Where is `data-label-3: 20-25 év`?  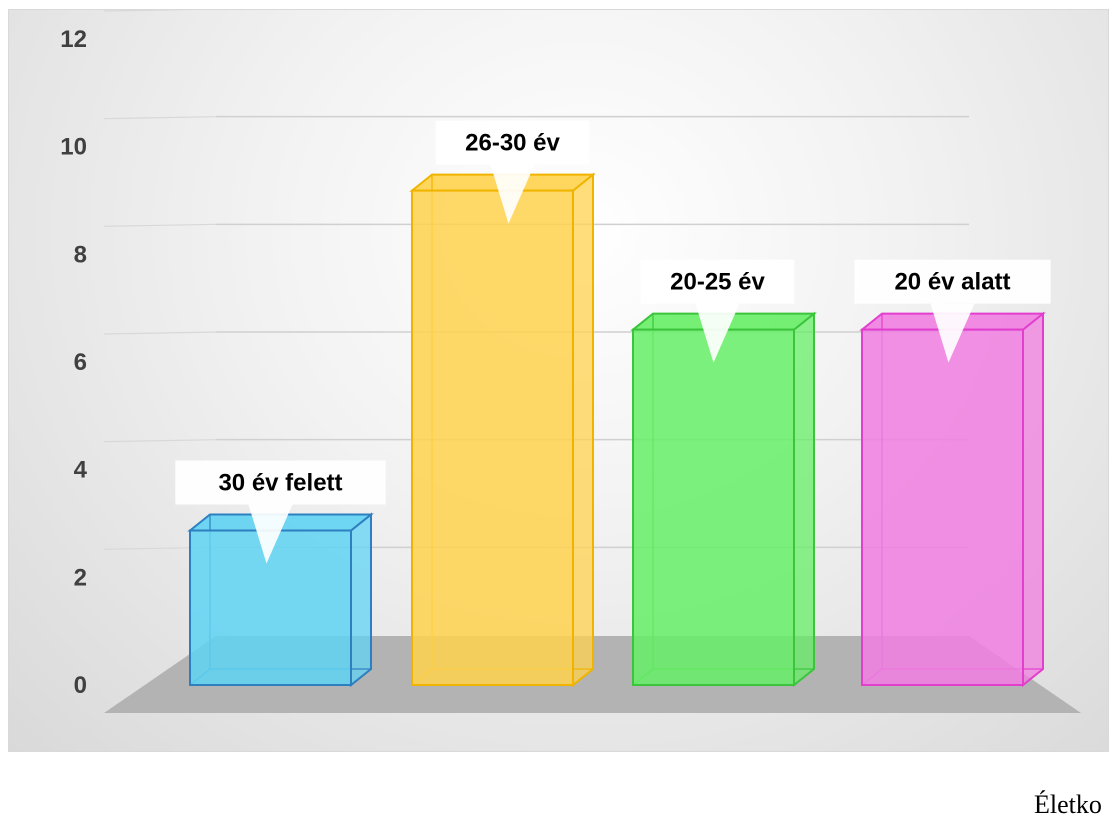 data-label-3: 20-25 év is located at coordinates (717, 311).